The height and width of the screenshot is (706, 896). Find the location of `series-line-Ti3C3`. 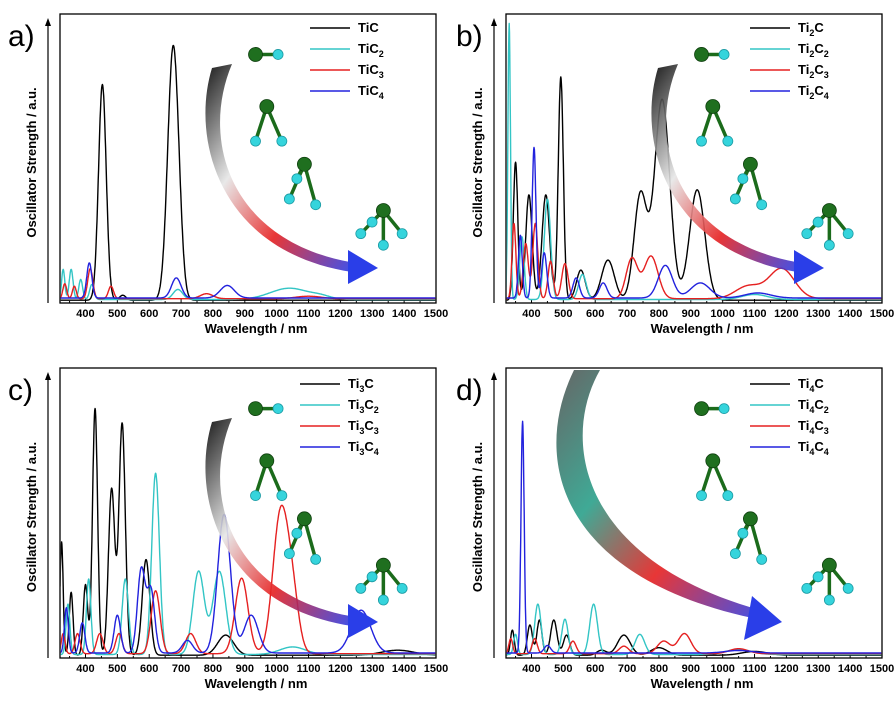

series-line-Ti3C3 is located at coordinates (248, 579).